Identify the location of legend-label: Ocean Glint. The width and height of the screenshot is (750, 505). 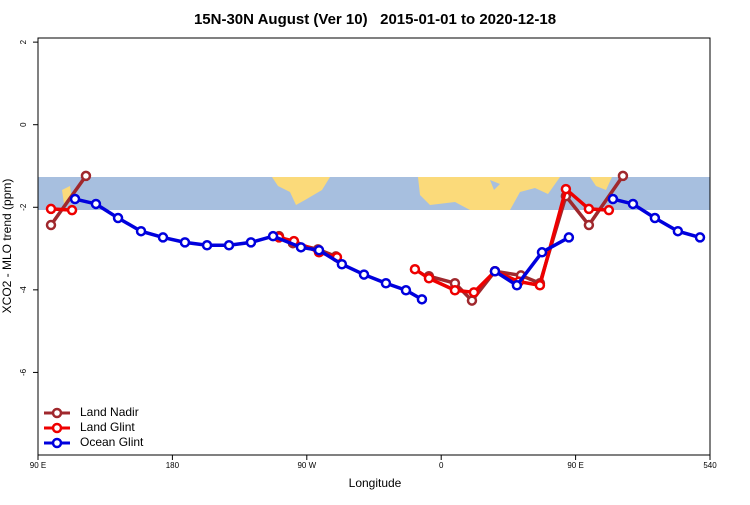
(112, 442).